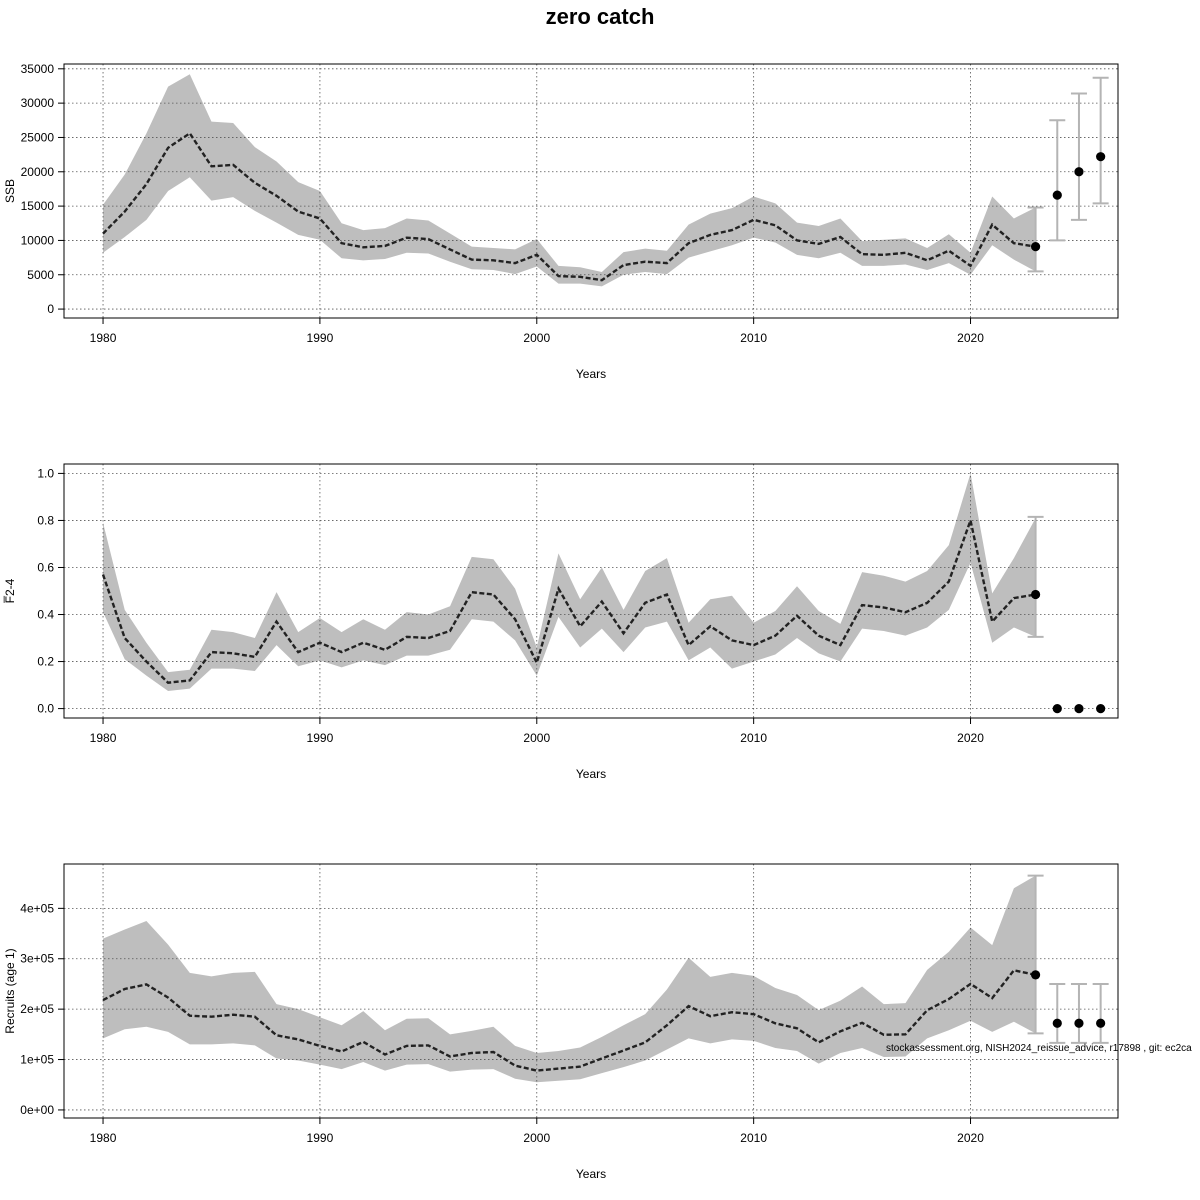 The height and width of the screenshot is (1200, 1200). I want to click on fbar-xtick-label: 1990, so click(320, 738).